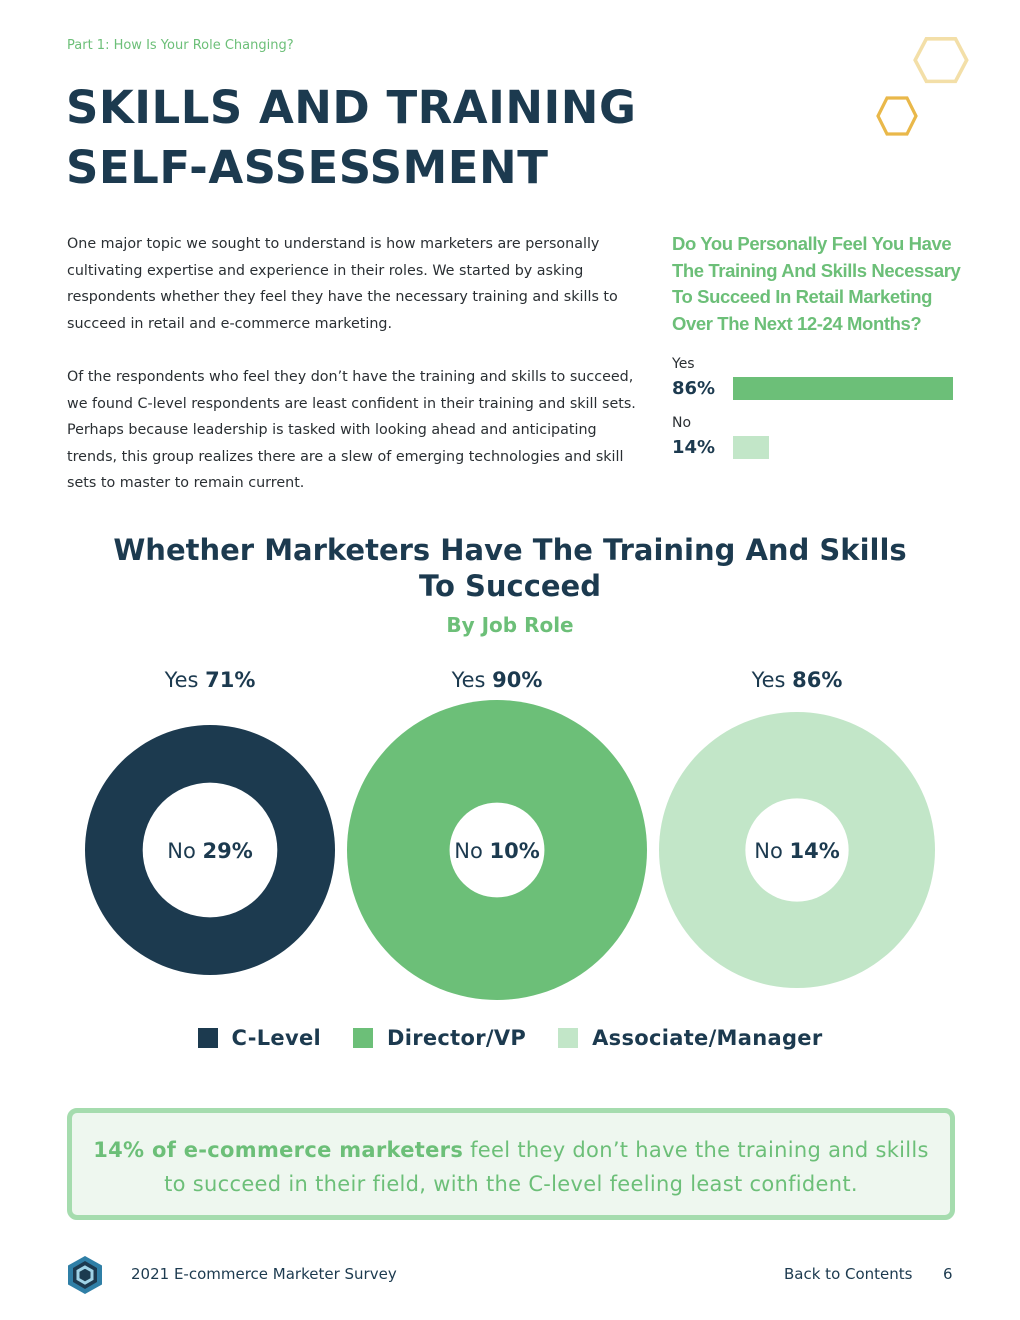 The height and width of the screenshot is (1320, 1020). I want to click on bar-value-label: 86%, so click(694, 388).